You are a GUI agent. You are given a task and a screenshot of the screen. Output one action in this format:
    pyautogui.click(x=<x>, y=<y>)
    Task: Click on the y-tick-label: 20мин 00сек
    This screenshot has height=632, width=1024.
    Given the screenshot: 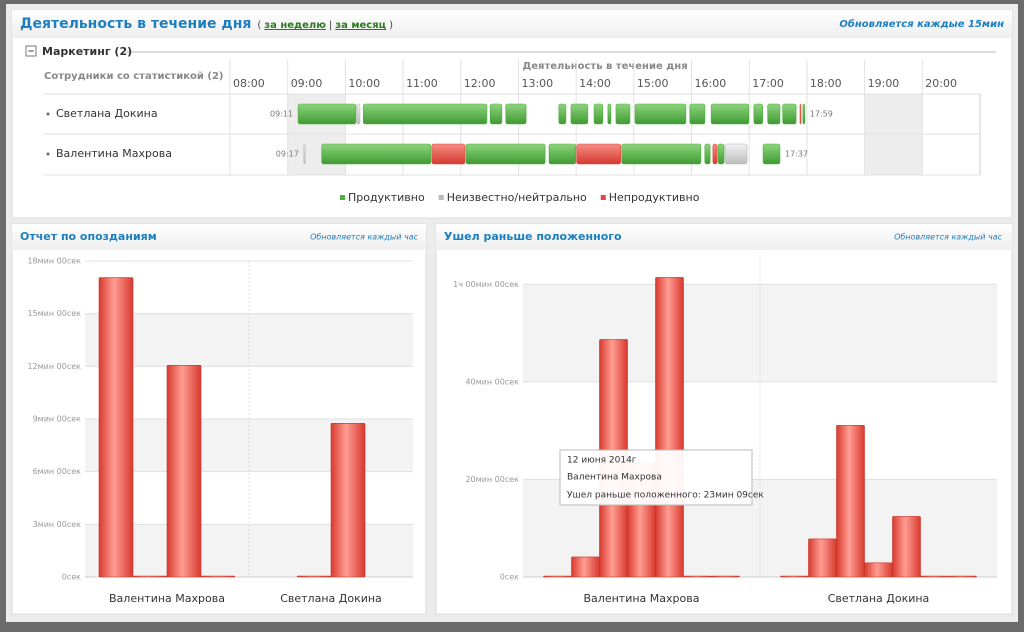 What is the action you would take?
    pyautogui.click(x=492, y=479)
    